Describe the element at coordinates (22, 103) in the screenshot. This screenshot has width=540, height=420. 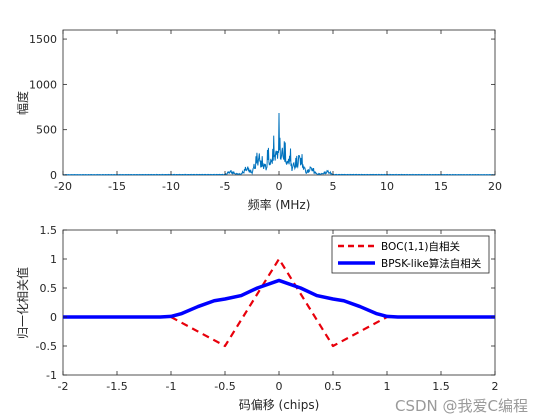
I see `spectrum-y-label: 幅度` at that location.